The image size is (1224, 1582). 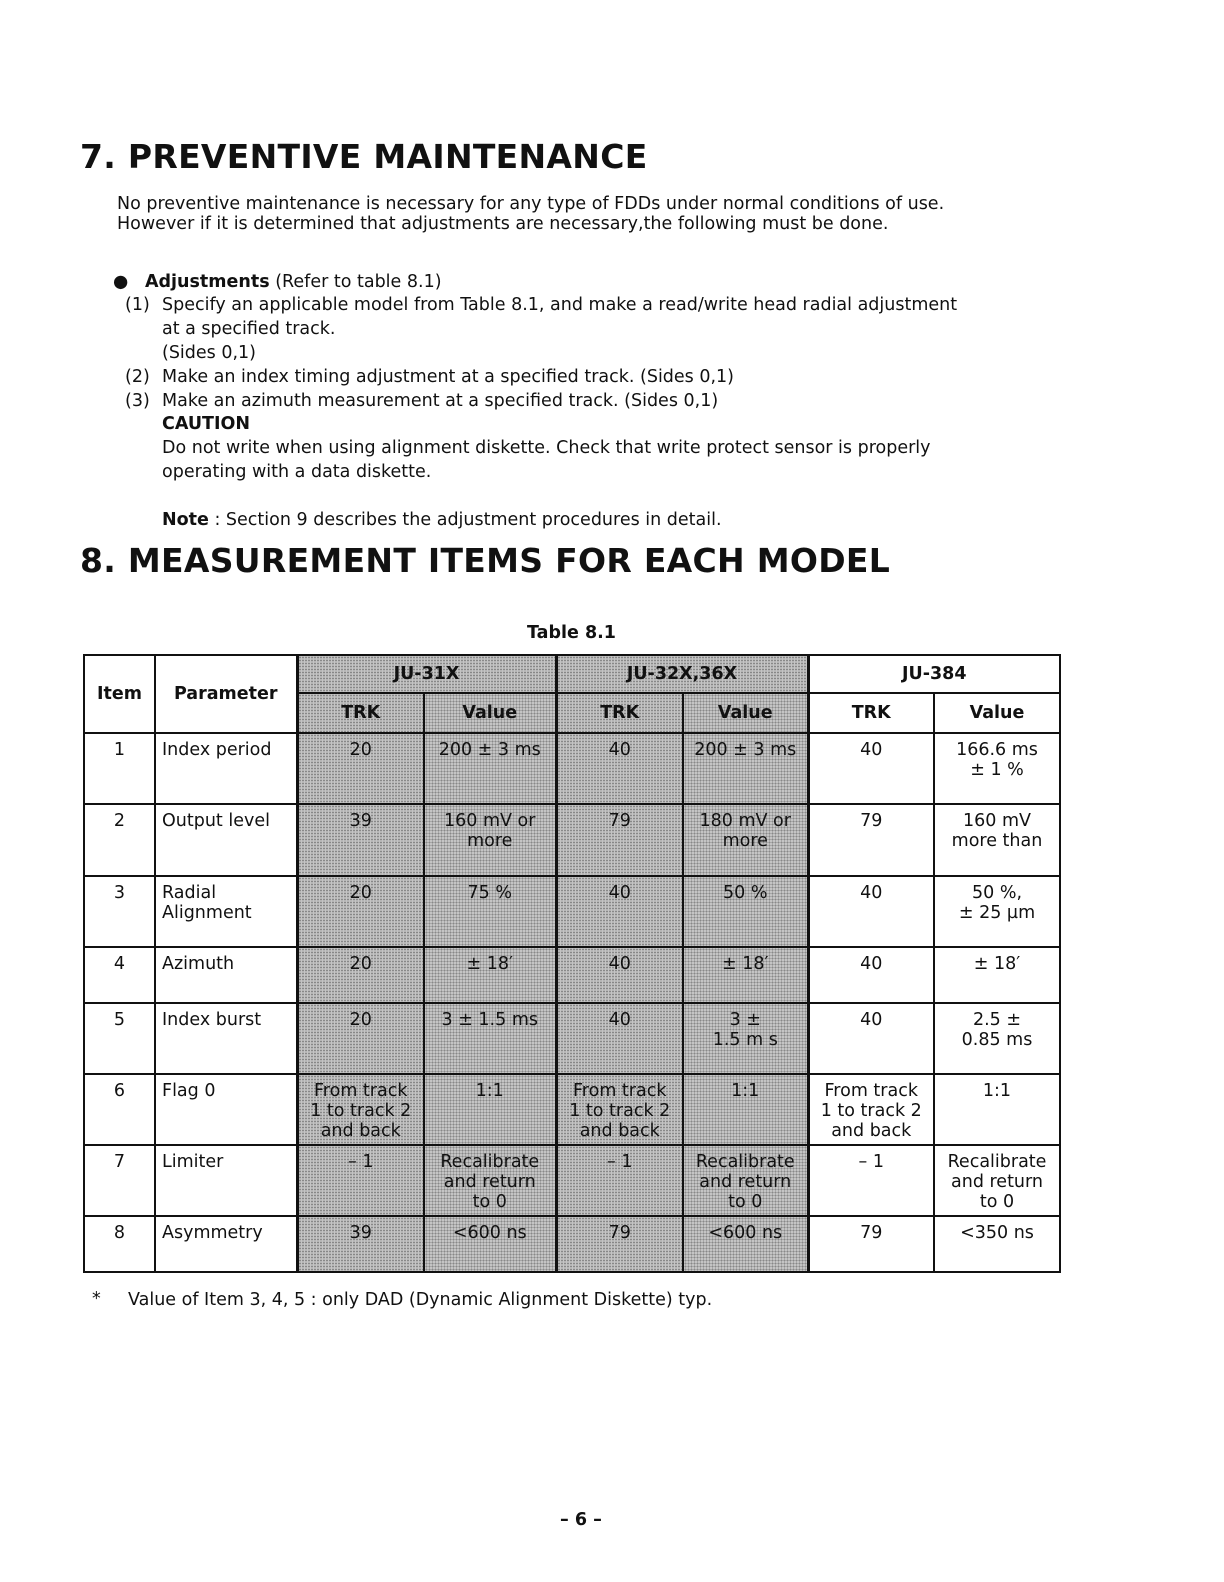 I want to click on bullet-ref: (Refer to table 8.1), so click(x=355, y=282).